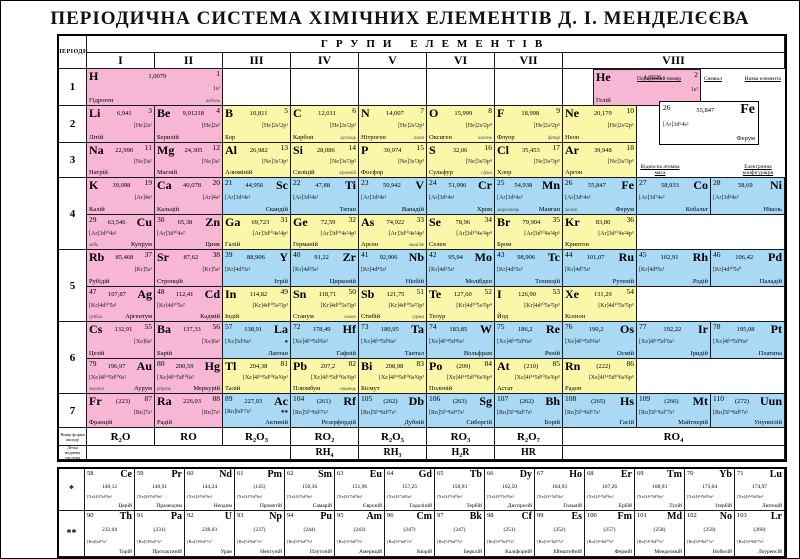 The height and width of the screenshot is (559, 800). I want to click on electron-config: [Xe]4f¹⁴5d⁵6s², so click(515, 342).